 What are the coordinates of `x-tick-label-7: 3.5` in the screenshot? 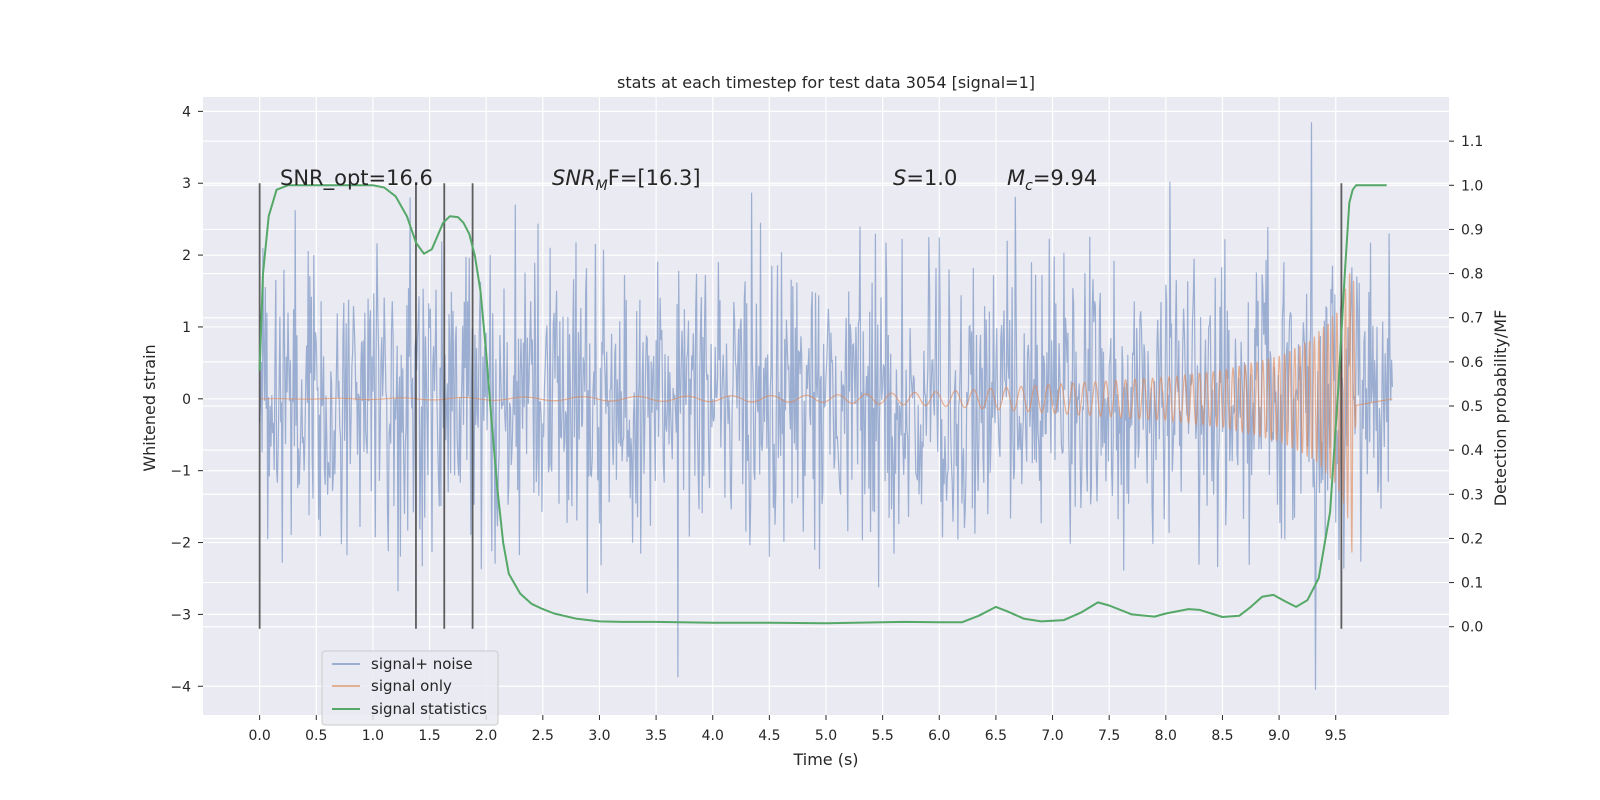 It's located at (656, 736).